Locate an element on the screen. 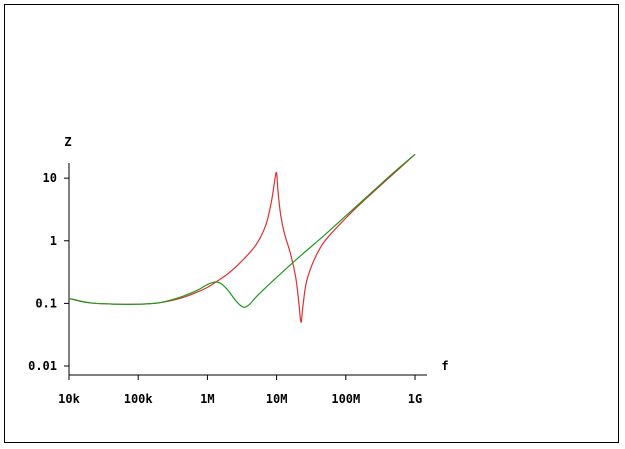  x-tick-label-4: 100M is located at coordinates (345, 399).